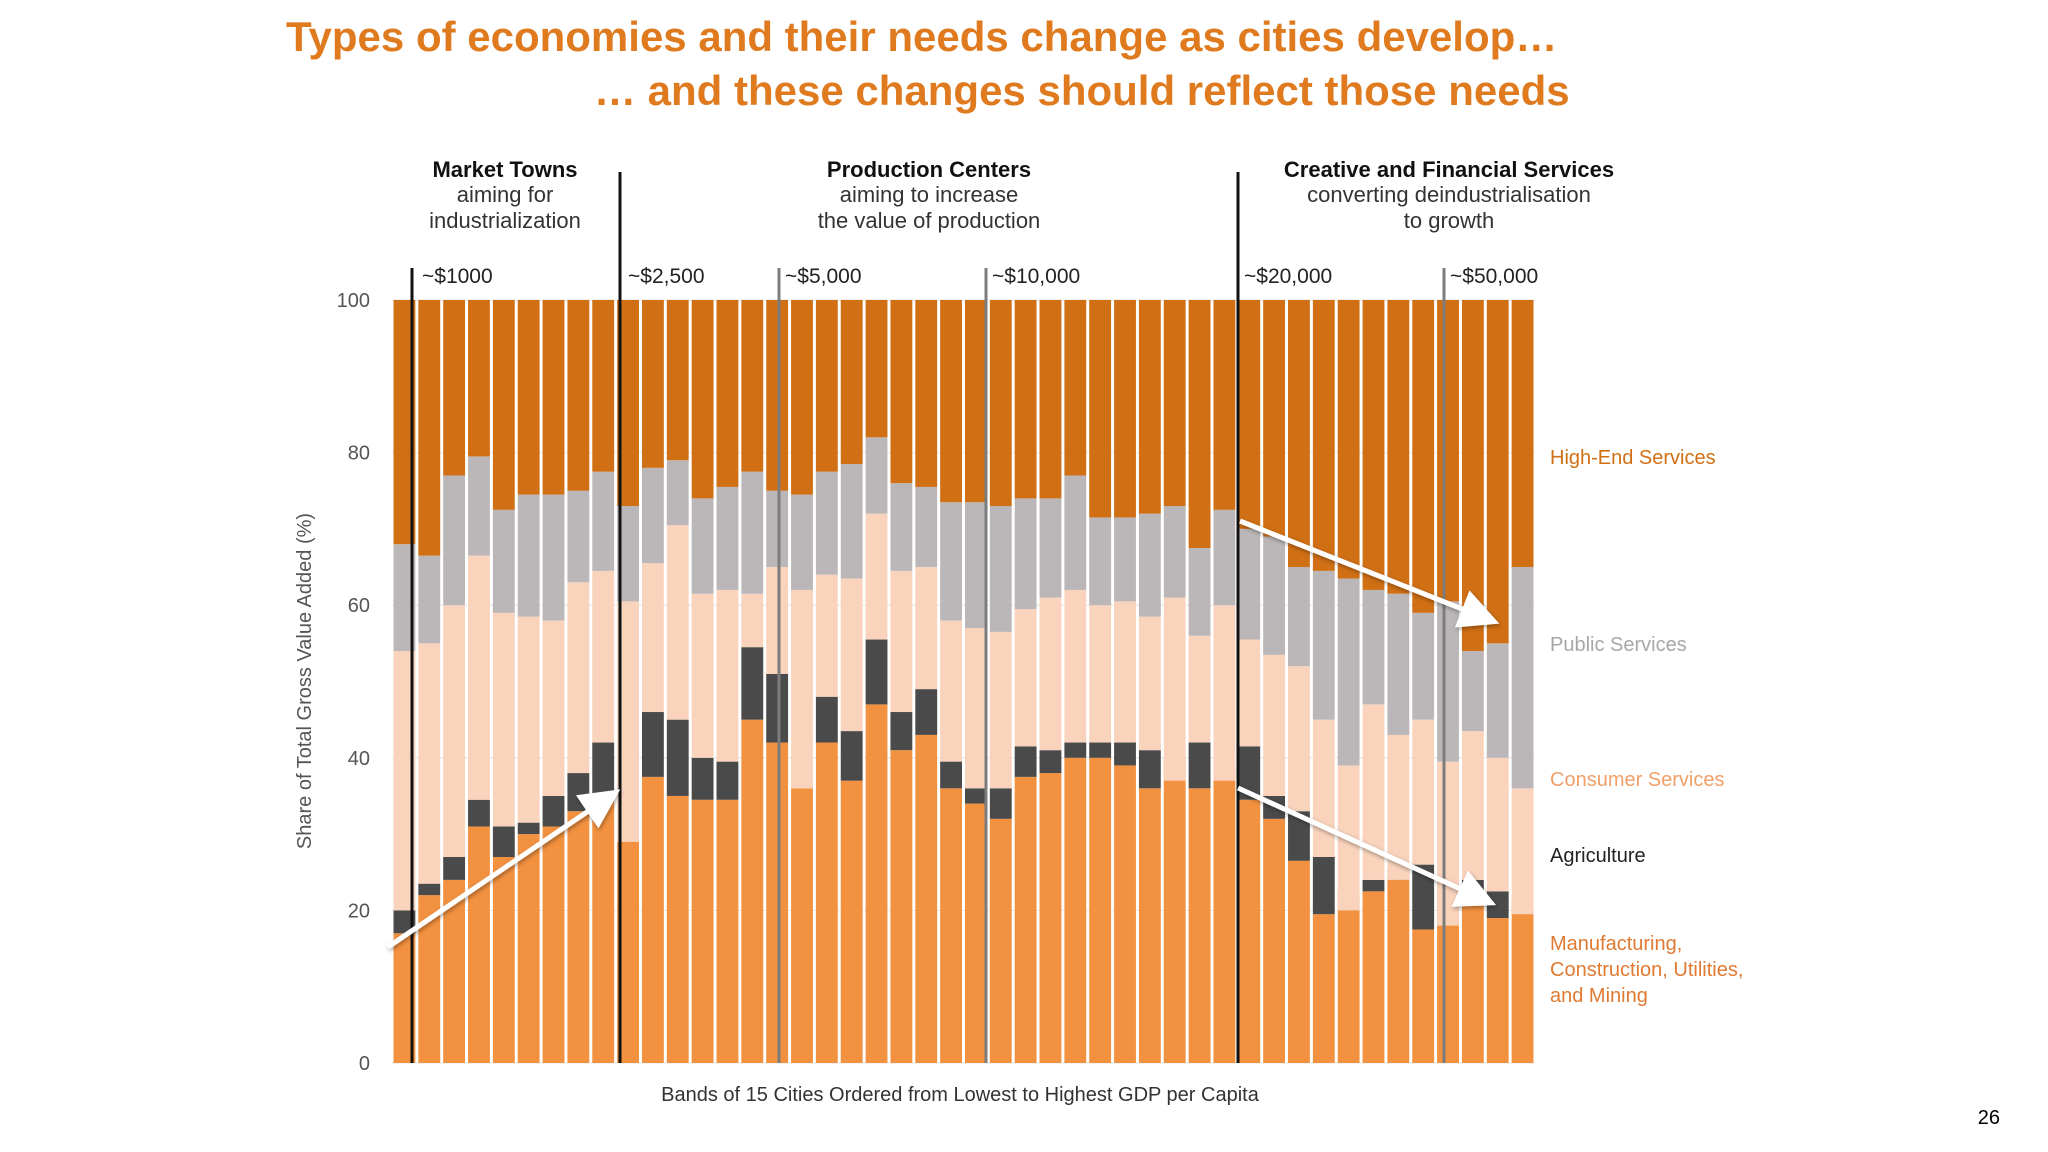 The height and width of the screenshot is (1152, 2048). What do you see at coordinates (364, 1064) in the screenshot?
I see `y-tick-label: 0` at bounding box center [364, 1064].